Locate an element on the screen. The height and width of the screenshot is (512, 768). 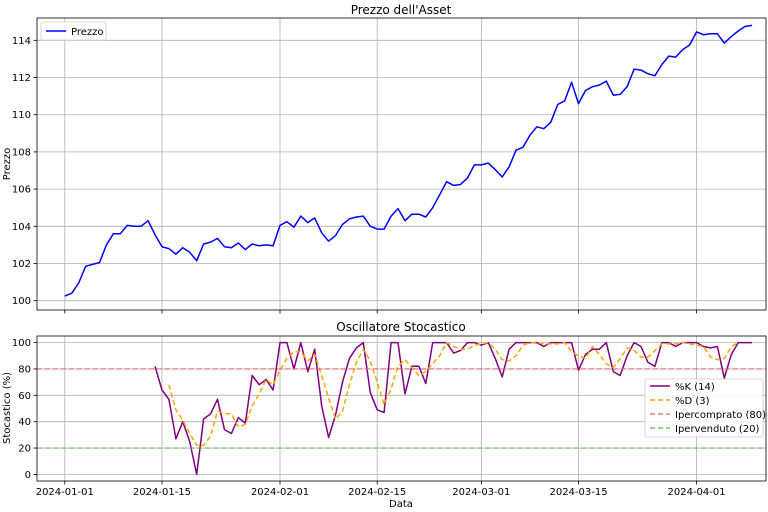
price-tick-label-y: 114 is located at coordinates (21, 41).